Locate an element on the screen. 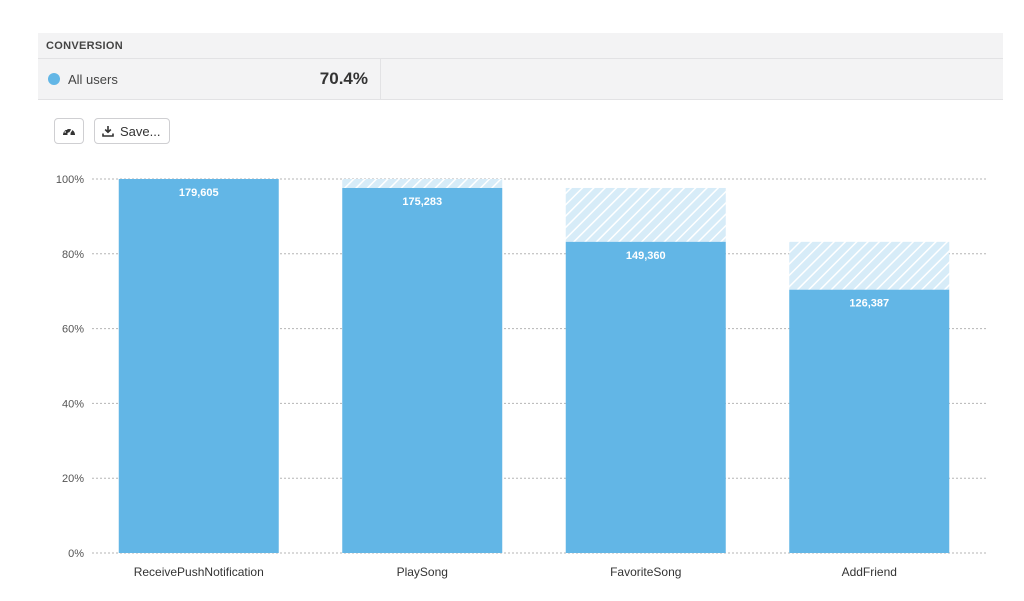 This screenshot has width=1024, height=601. conversion-header: CONVERSION is located at coordinates (520, 46).